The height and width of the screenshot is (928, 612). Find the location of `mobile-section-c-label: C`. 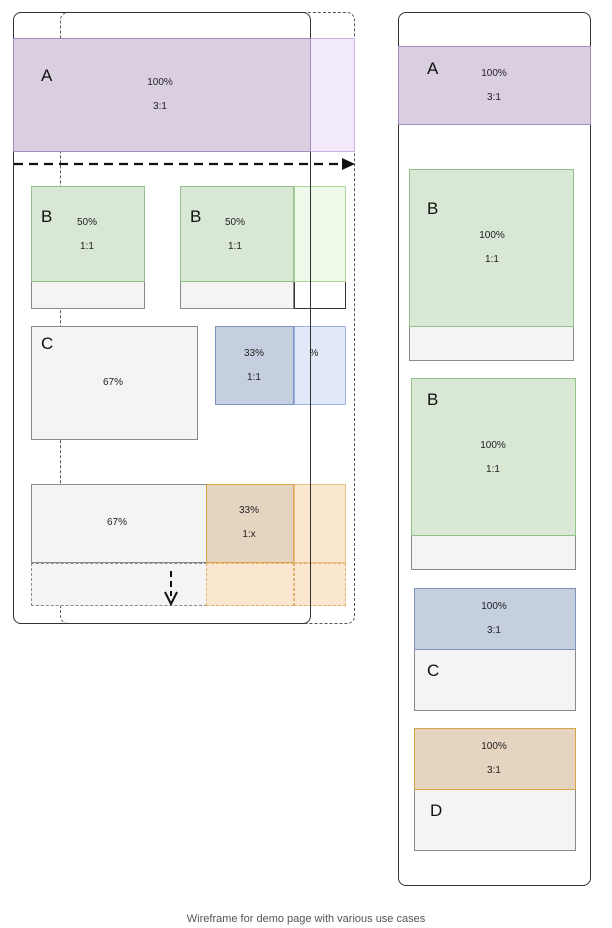

mobile-section-c-label: C is located at coordinates (433, 670).